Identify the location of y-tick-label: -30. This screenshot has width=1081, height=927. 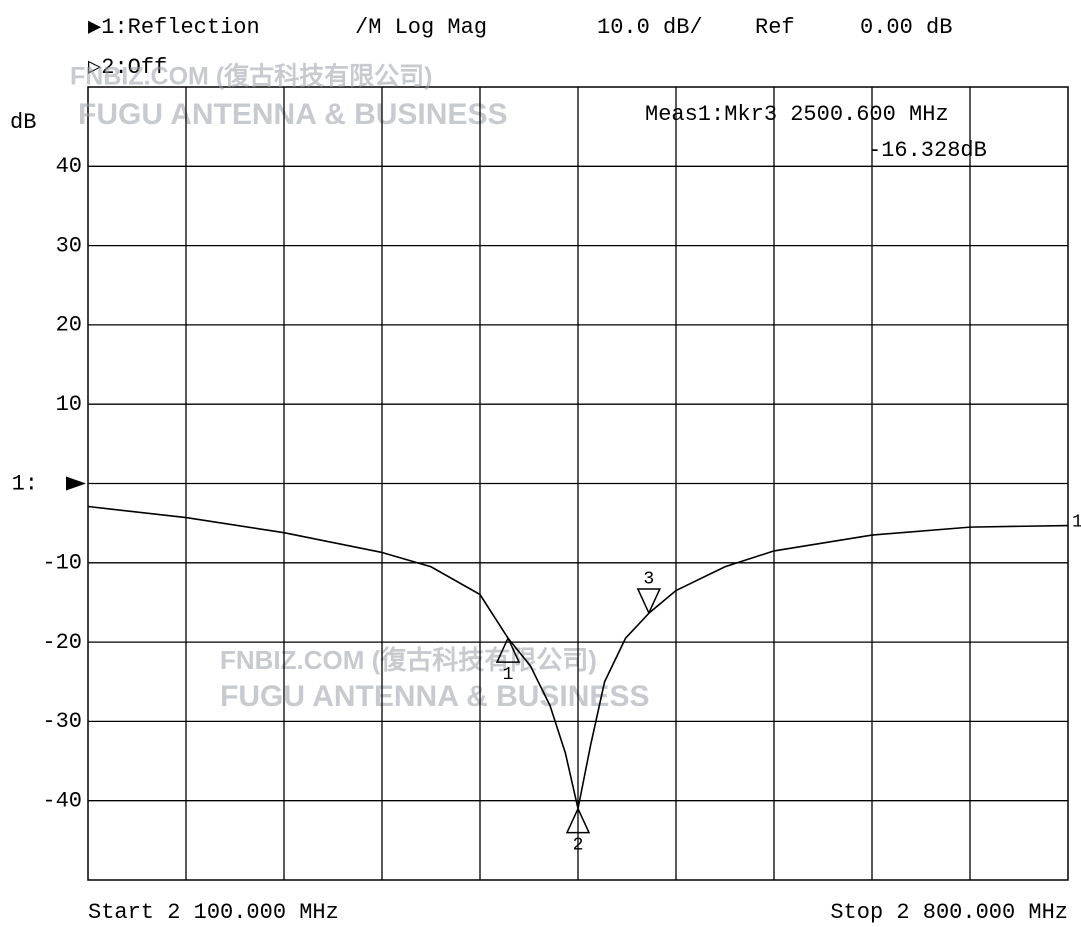
(62, 721).